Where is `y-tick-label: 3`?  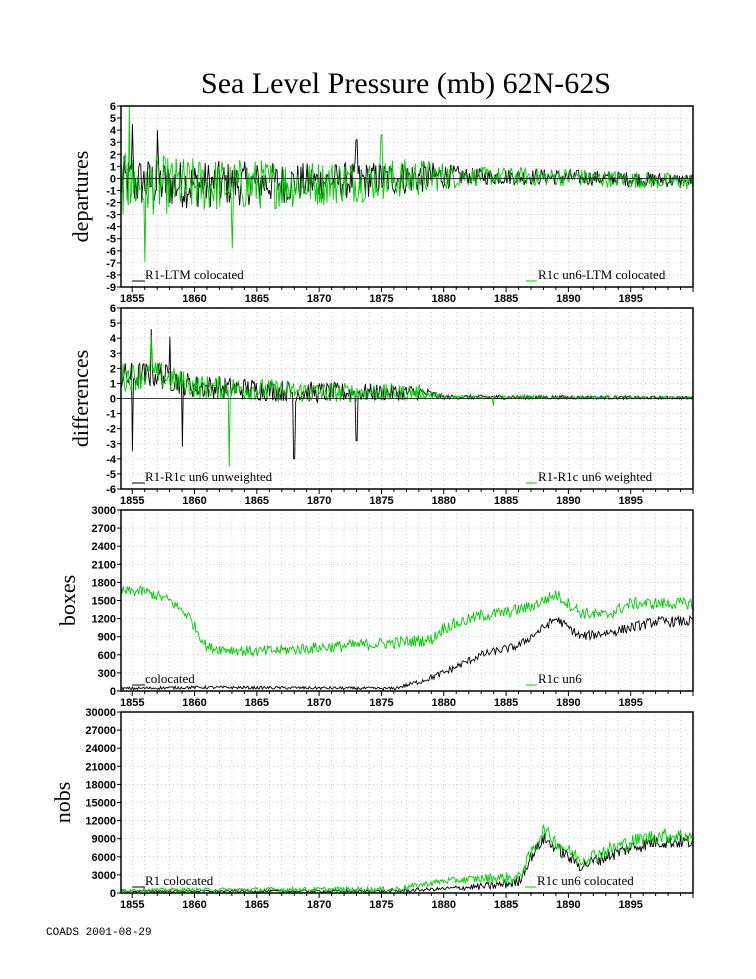 y-tick-label: 3 is located at coordinates (113, 354).